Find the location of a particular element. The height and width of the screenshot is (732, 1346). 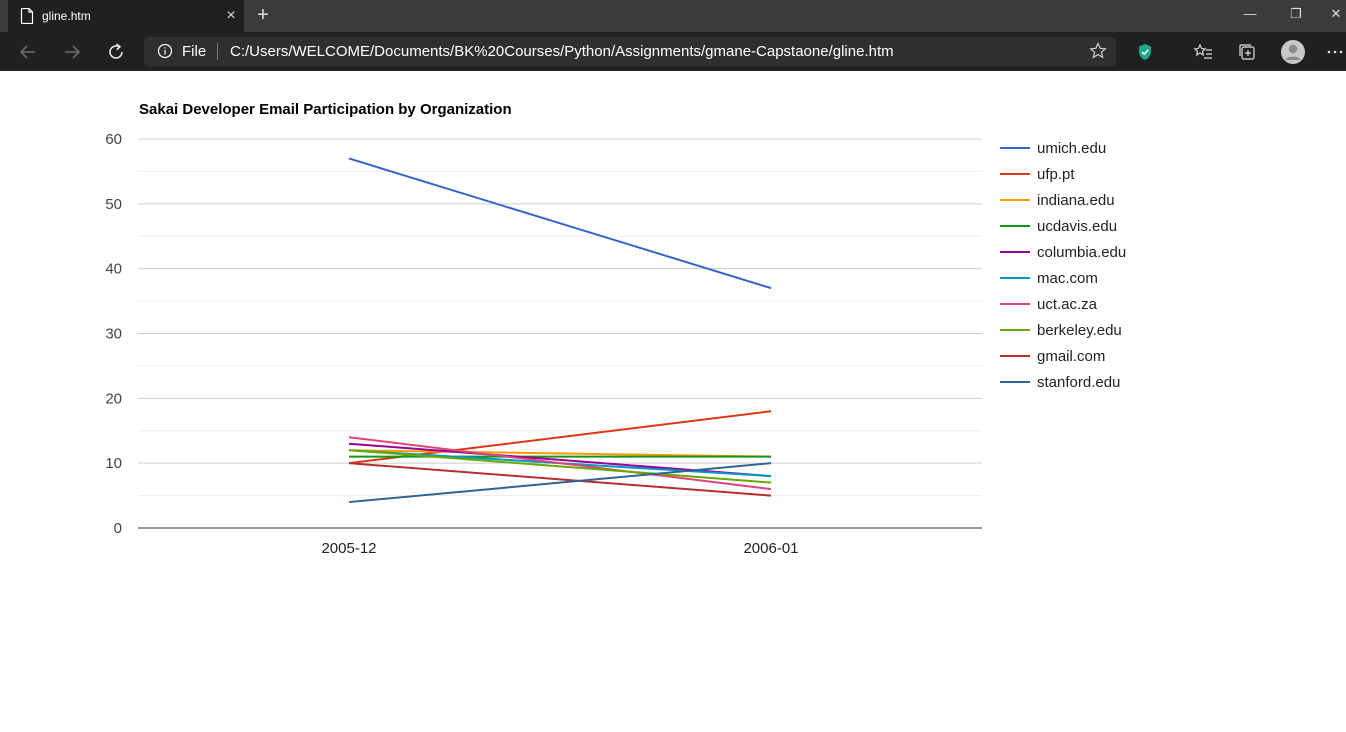

y-tick-label: 20 is located at coordinates (113, 398).